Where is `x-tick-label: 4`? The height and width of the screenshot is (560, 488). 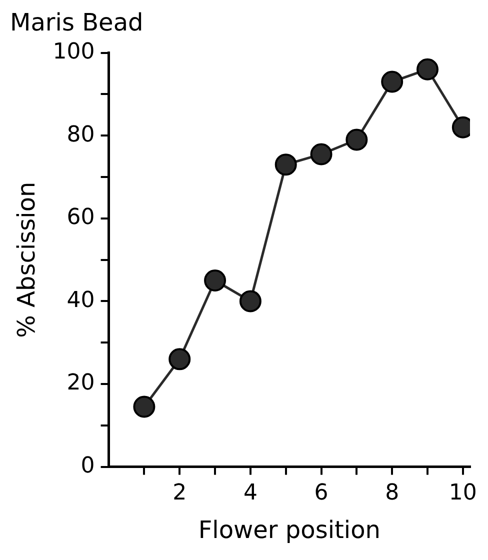
x-tick-label: 4 is located at coordinates (250, 493).